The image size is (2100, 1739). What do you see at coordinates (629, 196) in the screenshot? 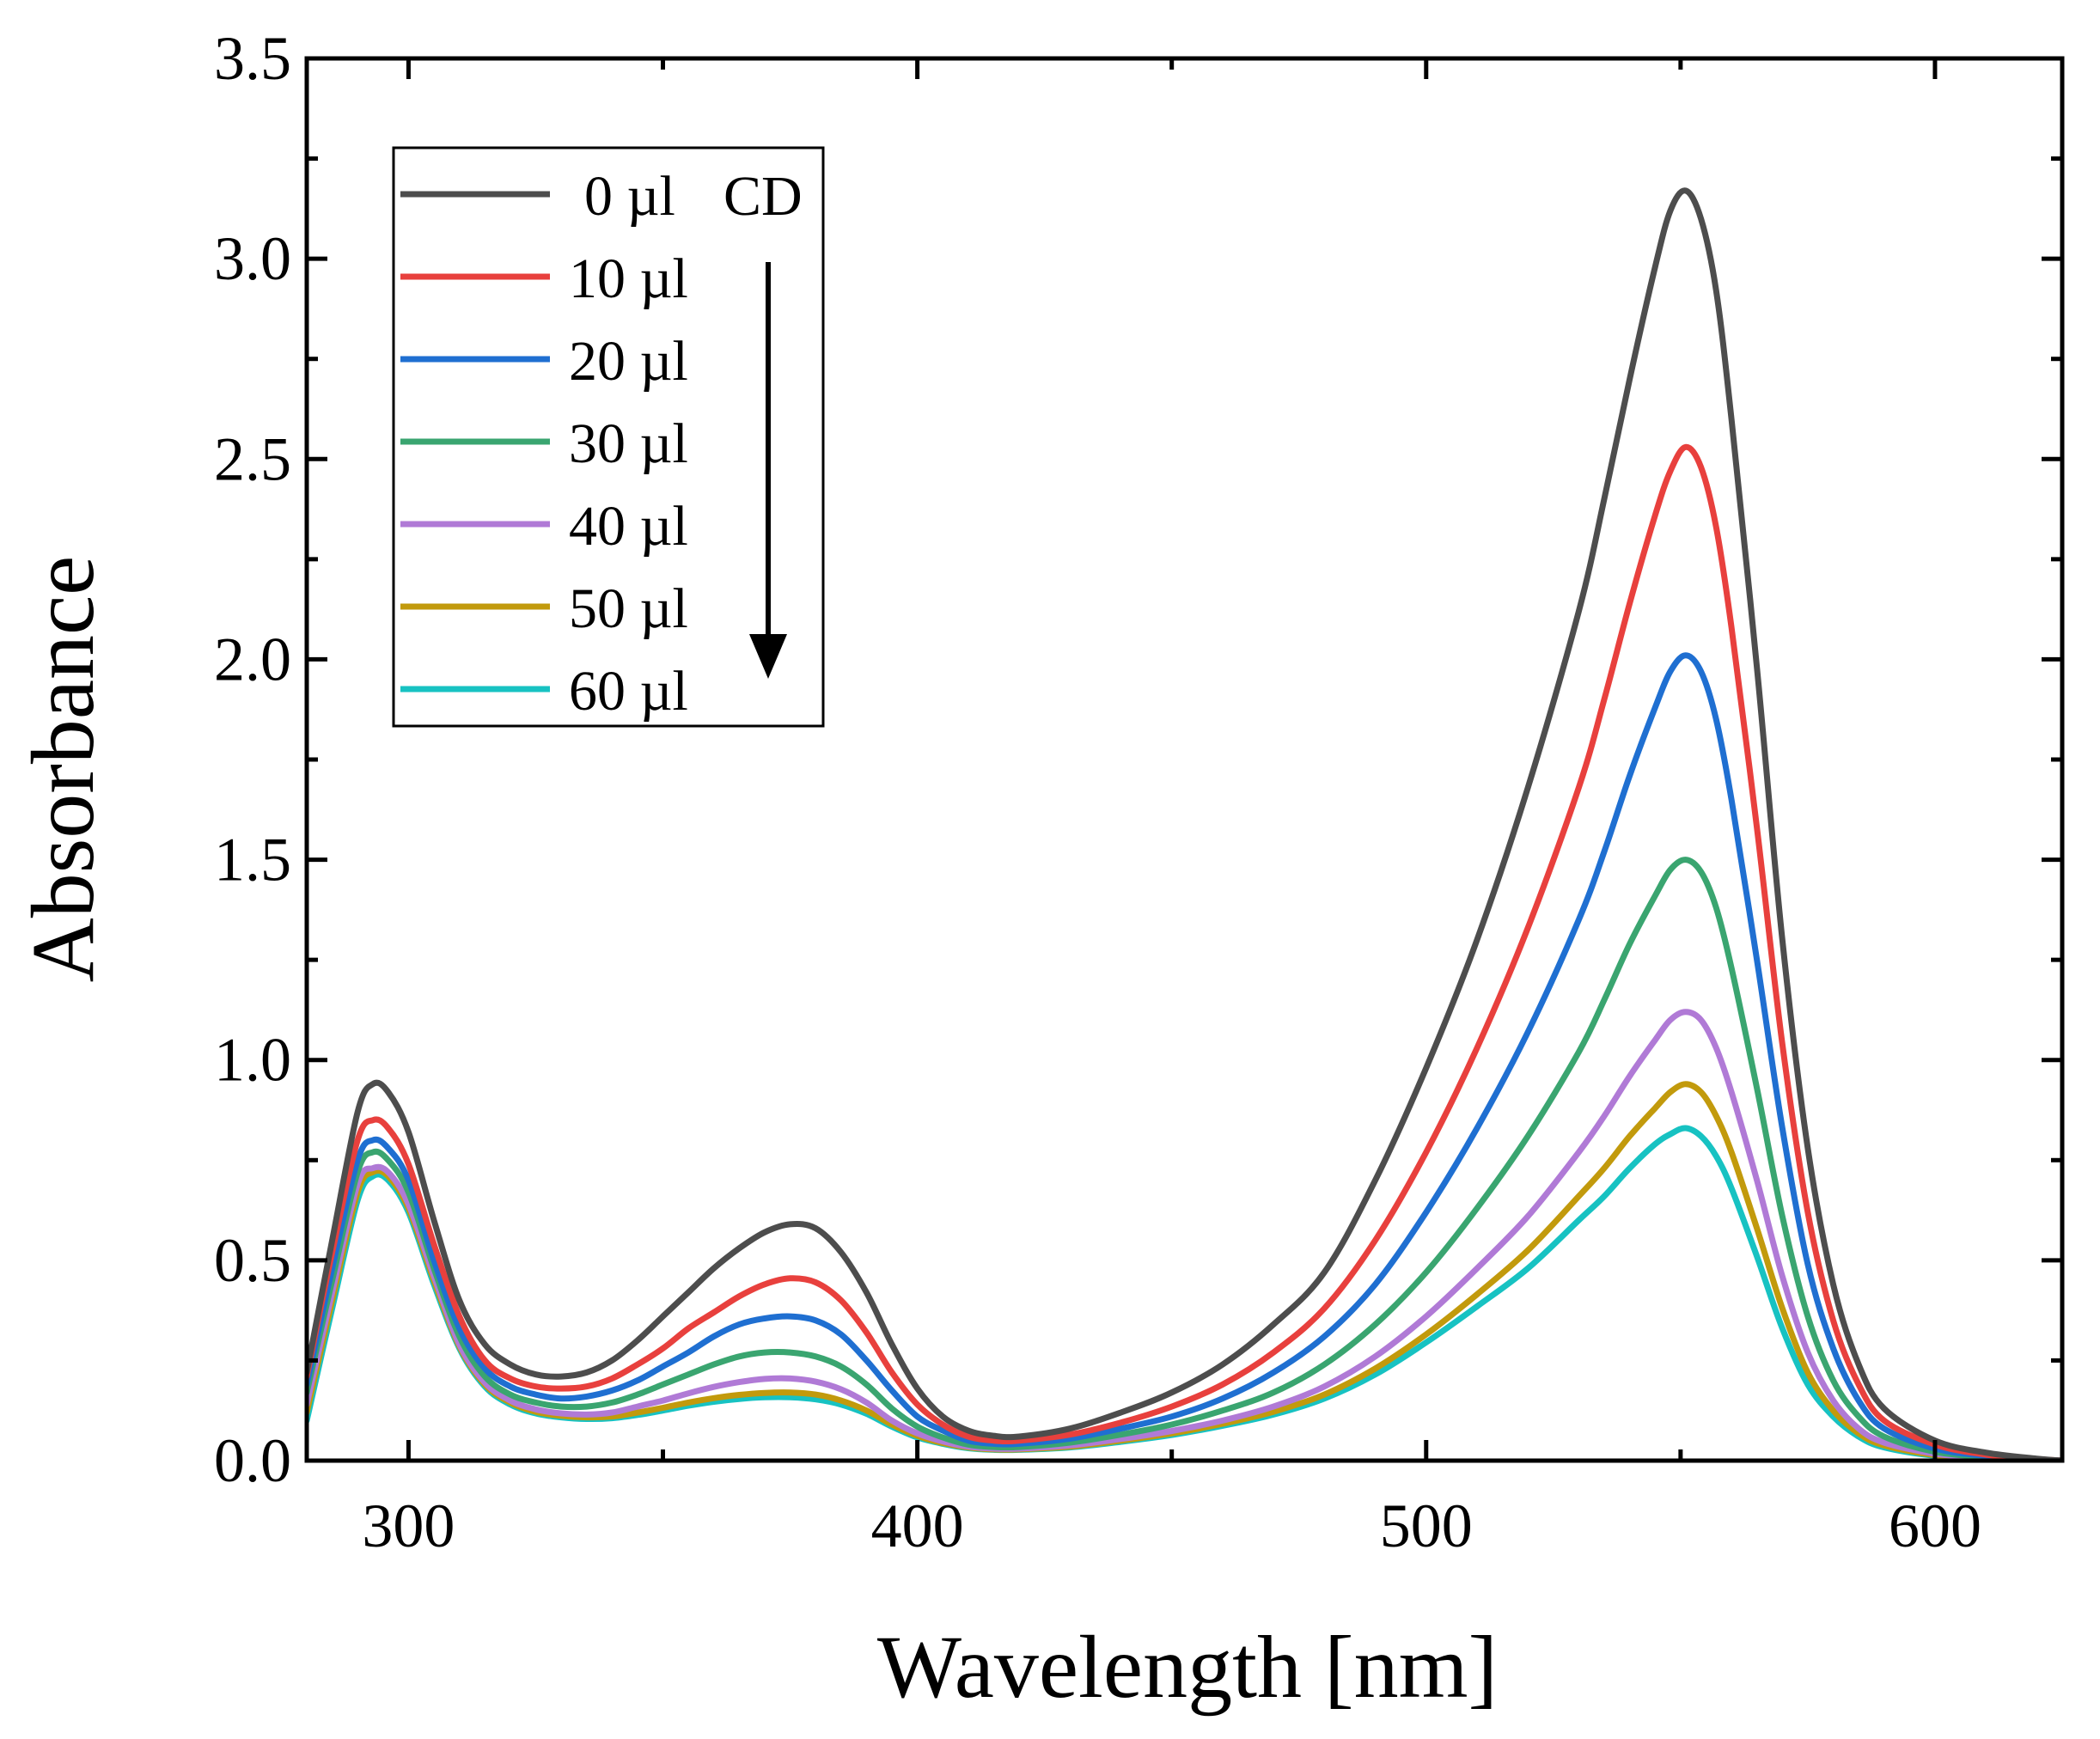
I see `legend-label-0: 0 µl` at bounding box center [629, 196].